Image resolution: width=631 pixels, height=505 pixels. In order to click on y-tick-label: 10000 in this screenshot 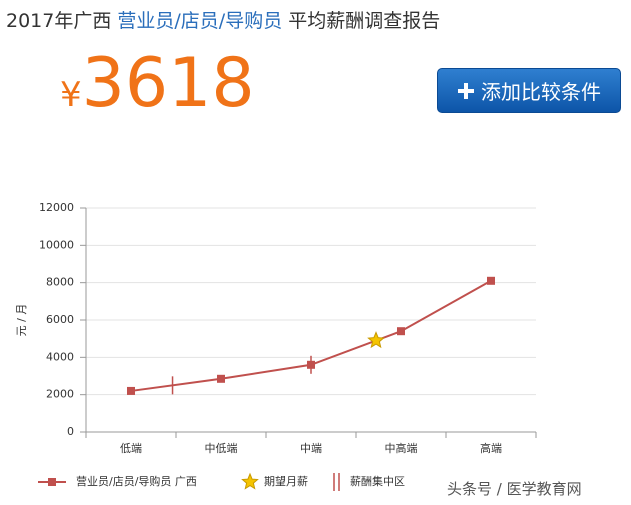, I will do `click(56, 244)`.